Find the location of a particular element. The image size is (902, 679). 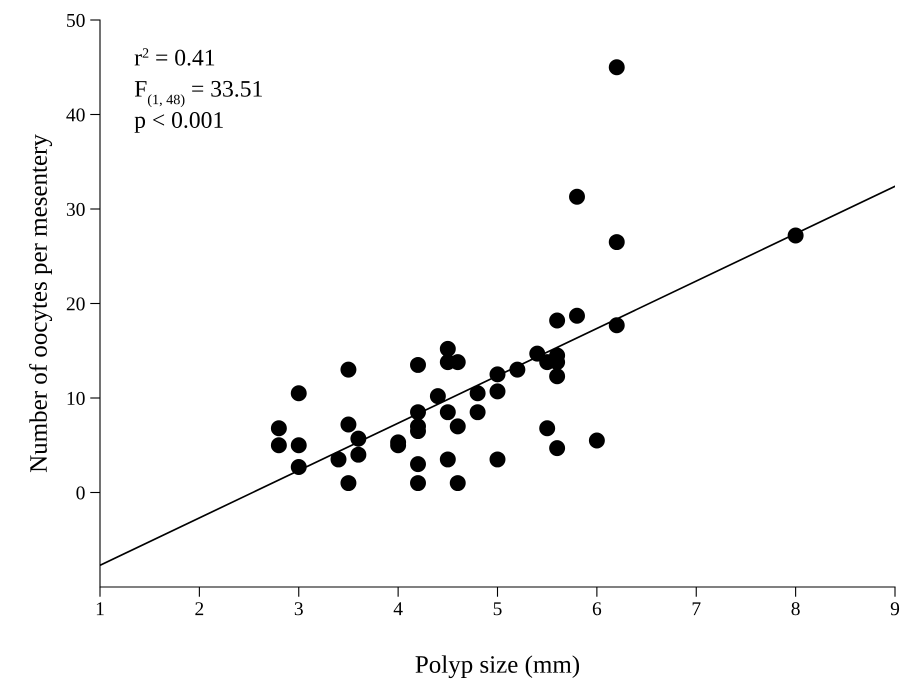

x-tick-label: 5 is located at coordinates (498, 609).